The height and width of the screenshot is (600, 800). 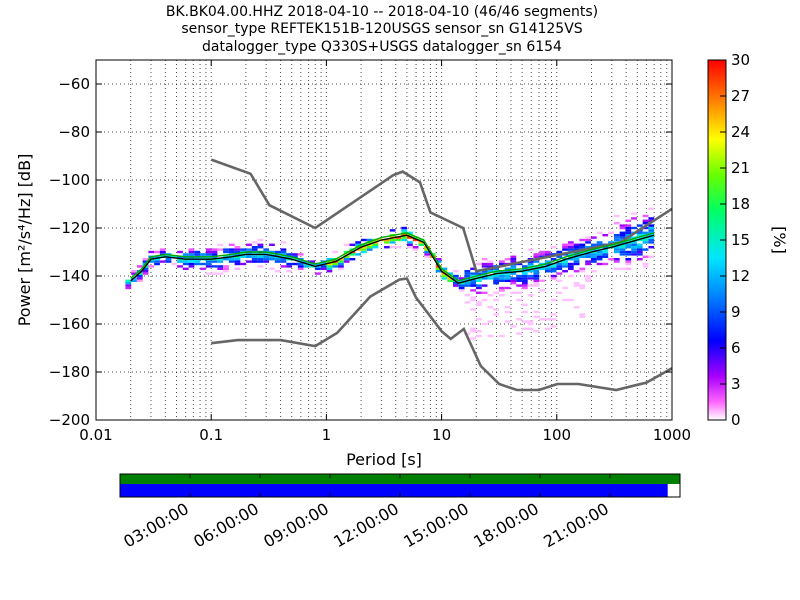 What do you see at coordinates (211, 435) in the screenshot?
I see `x-tick-label: 0.1` at bounding box center [211, 435].